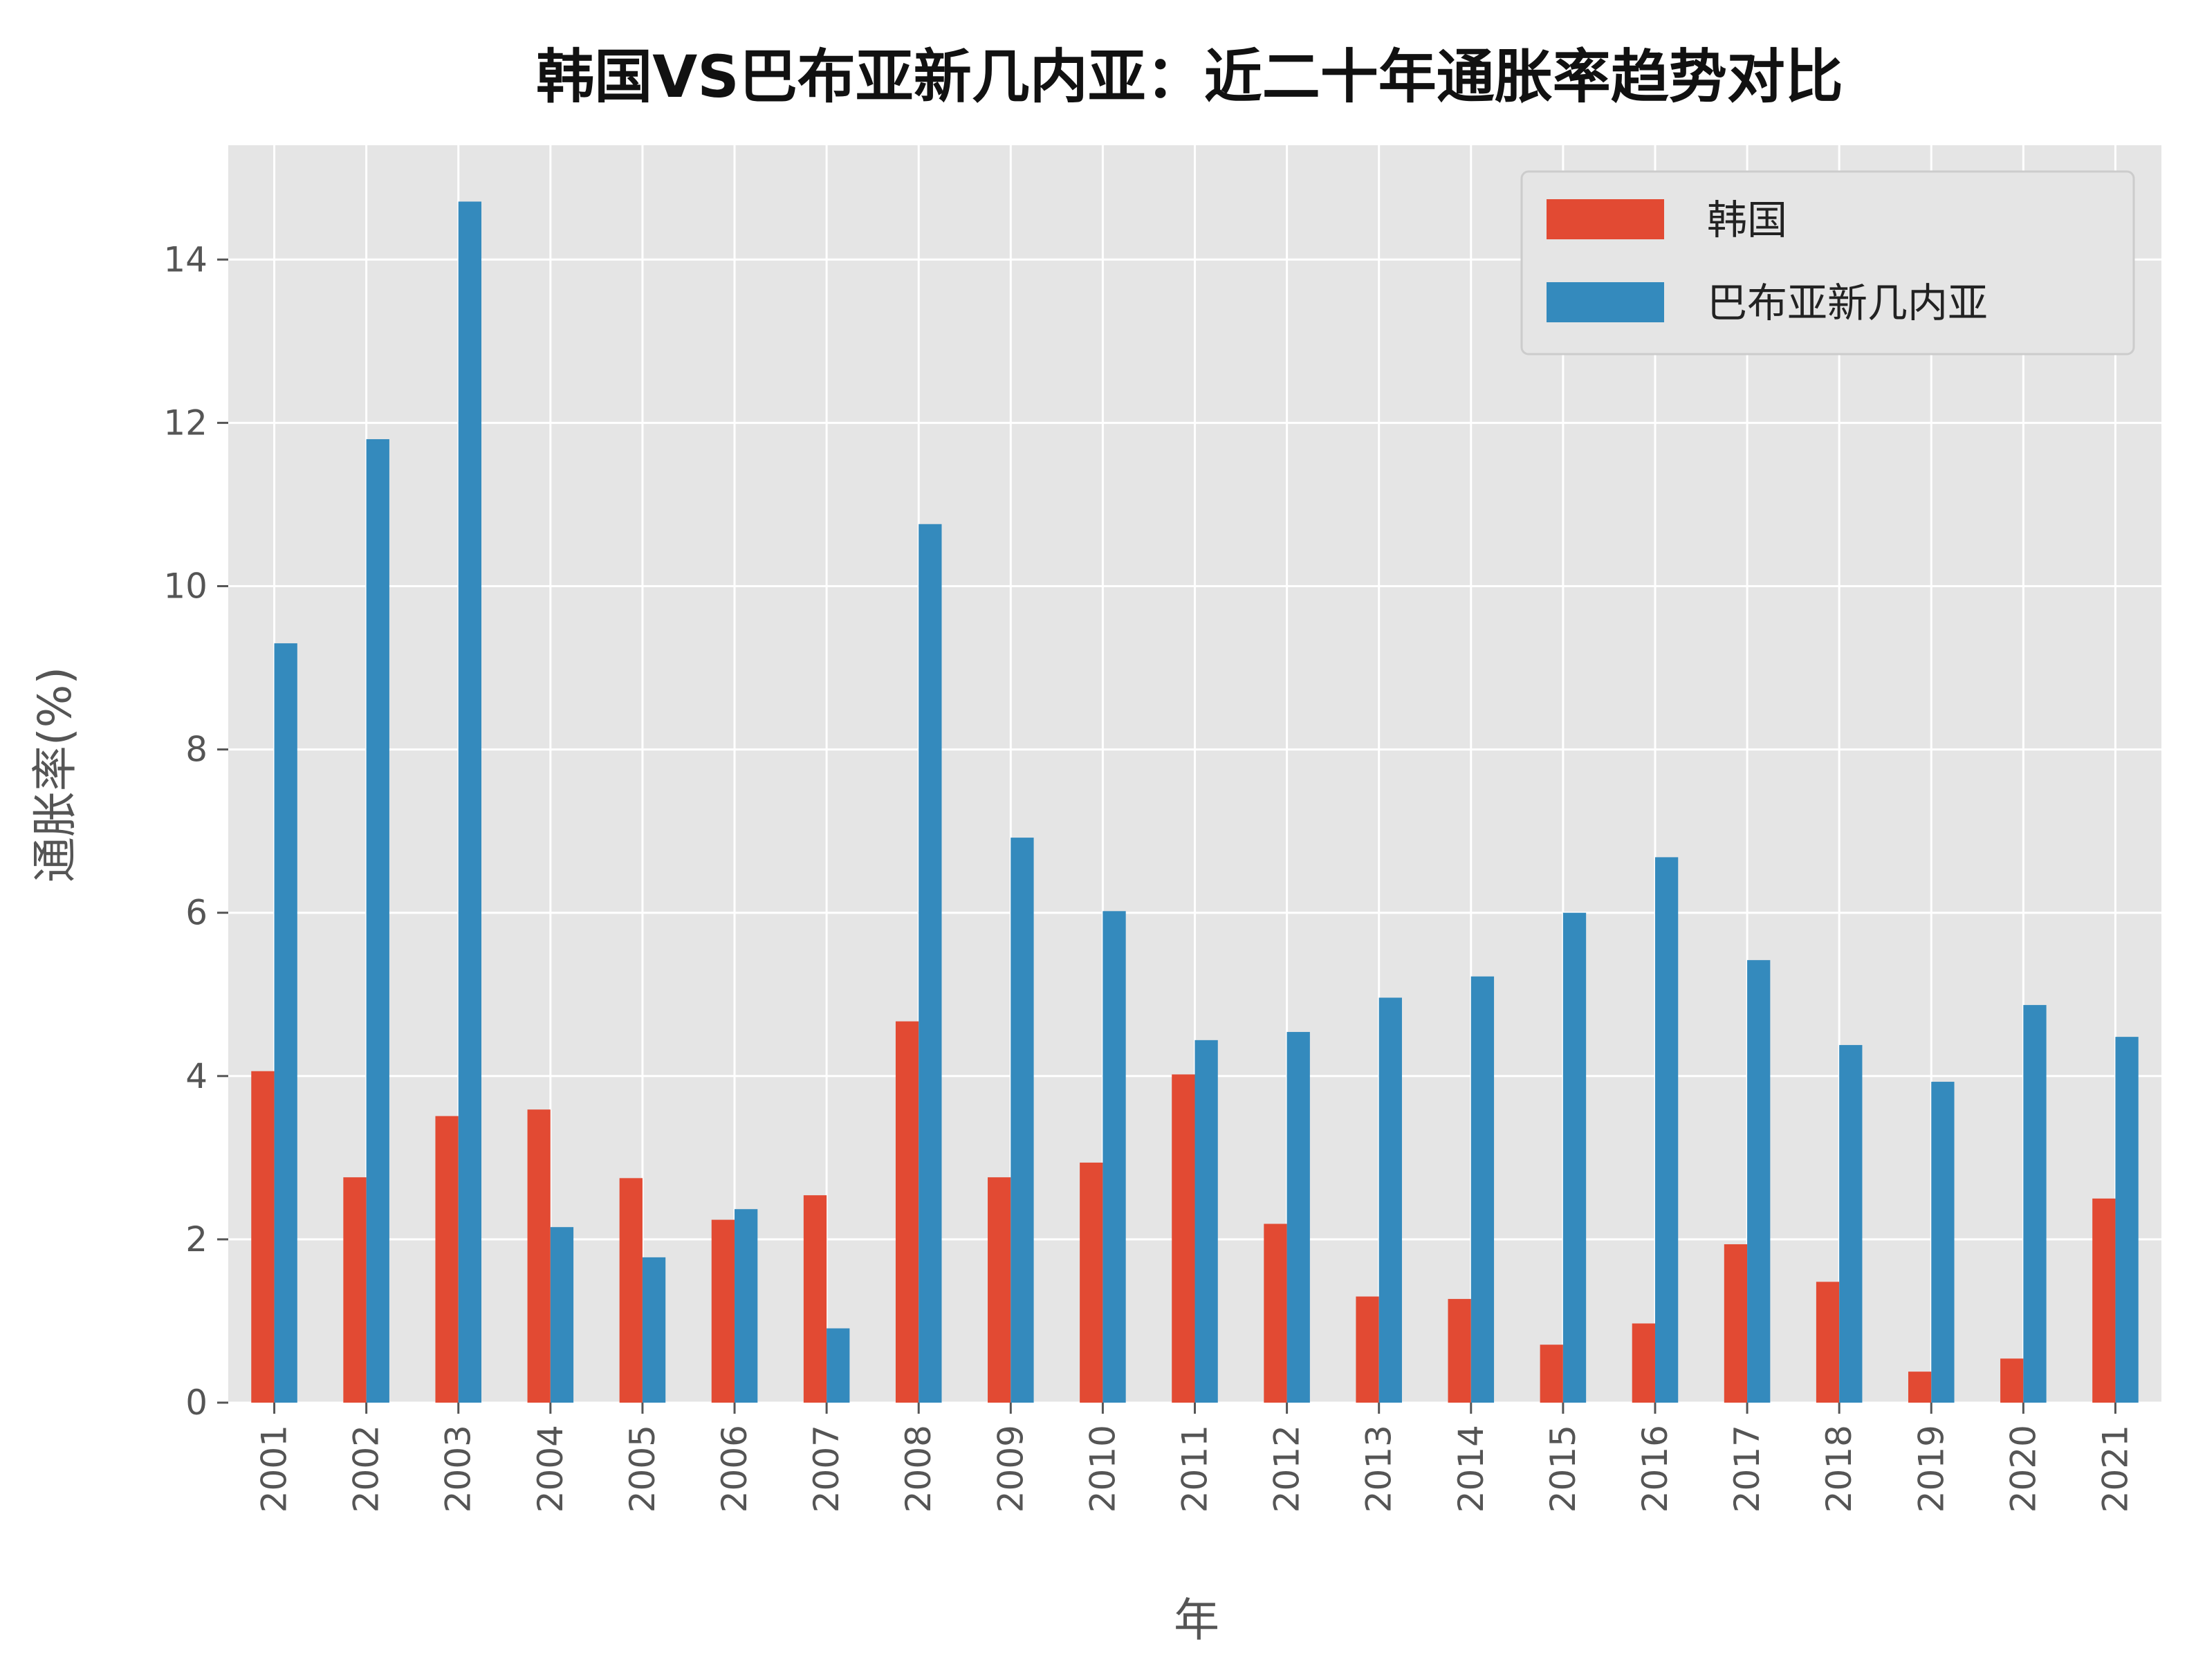 The image size is (2196, 1680). Describe the element at coordinates (2035, 1204) in the screenshot. I see `bar-png-2020` at that location.